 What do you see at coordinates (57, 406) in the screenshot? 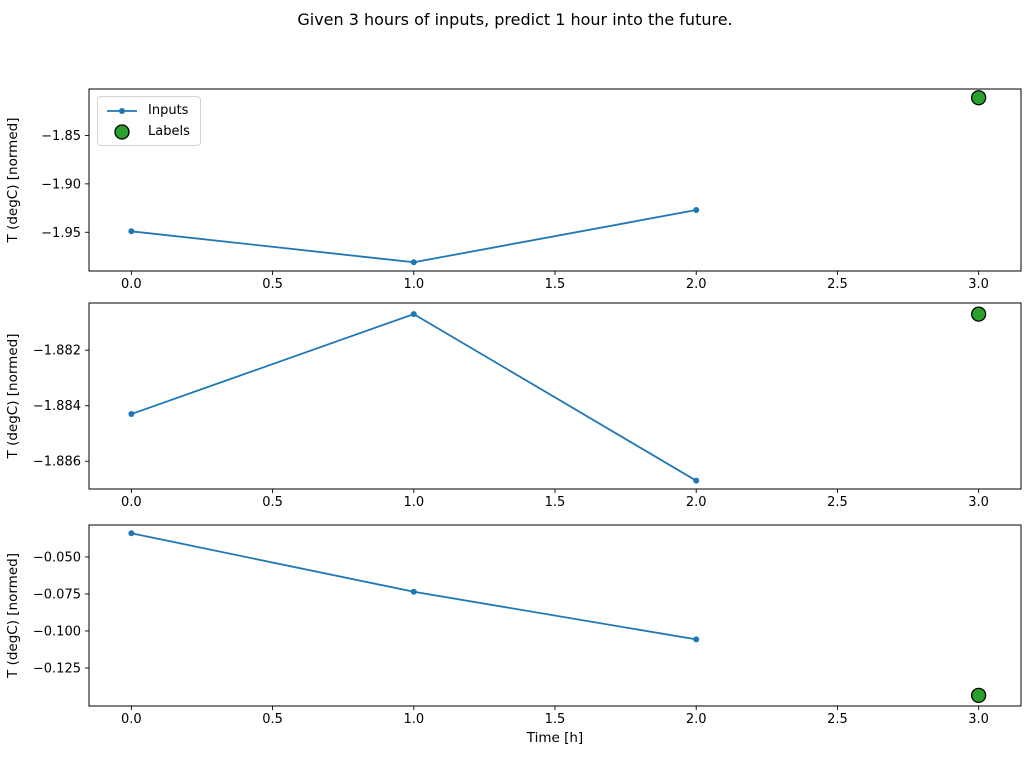
I see `y-tick-label: −1.884` at bounding box center [57, 406].